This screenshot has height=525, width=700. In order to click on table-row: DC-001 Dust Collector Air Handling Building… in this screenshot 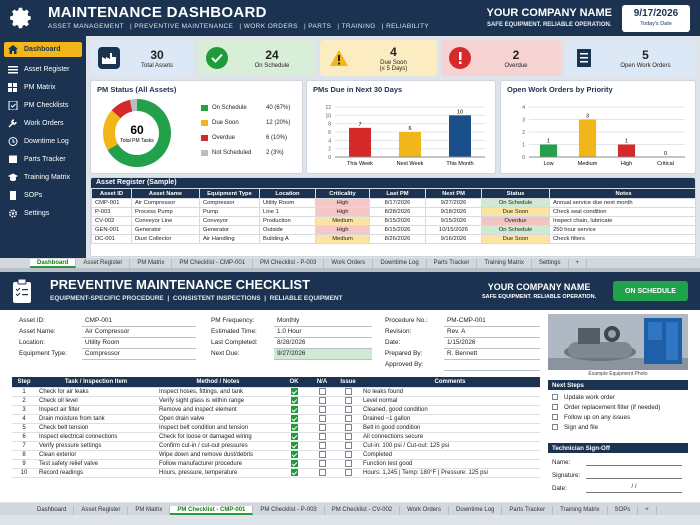, I will do `click(393, 239)`.